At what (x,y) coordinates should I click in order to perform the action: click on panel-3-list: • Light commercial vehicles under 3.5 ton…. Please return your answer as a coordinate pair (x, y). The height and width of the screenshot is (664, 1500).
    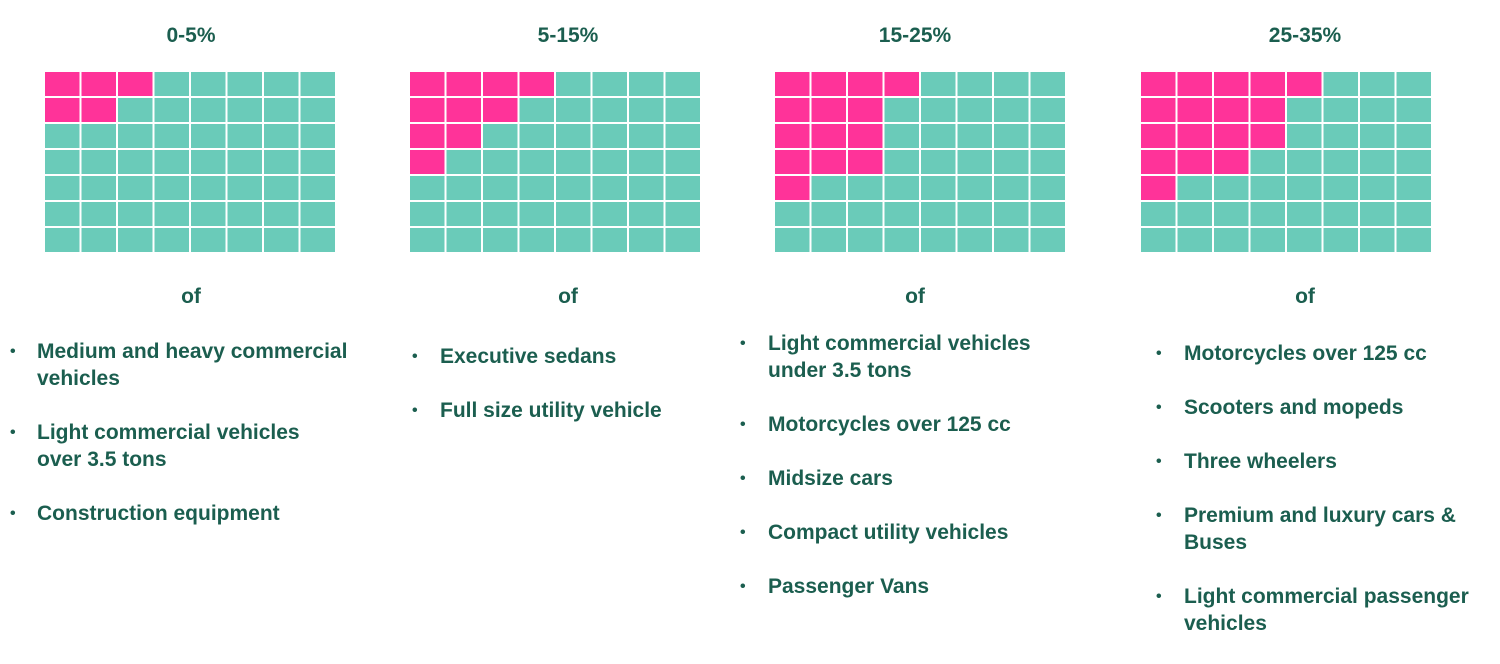
    Looking at the image, I should click on (910, 478).